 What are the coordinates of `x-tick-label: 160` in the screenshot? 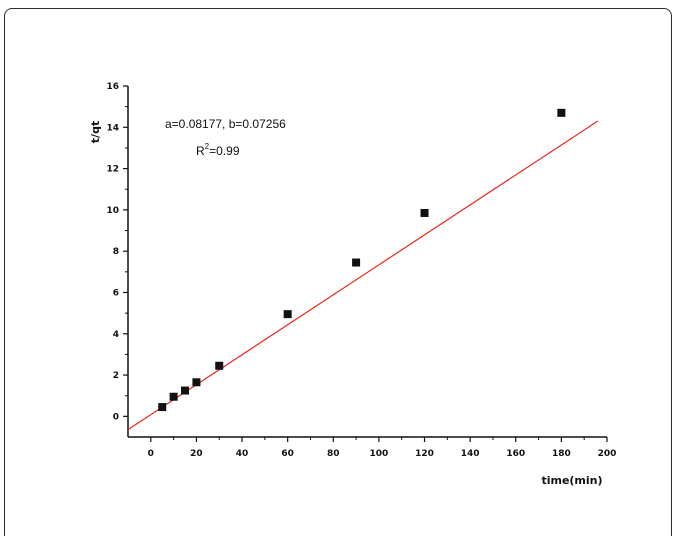 It's located at (515, 454).